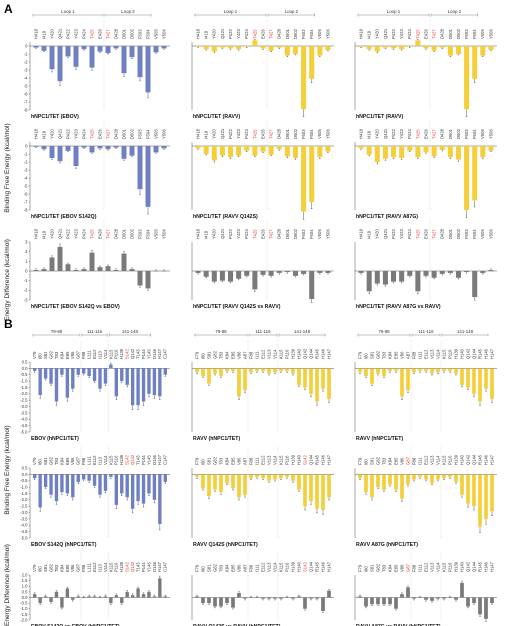 The height and width of the screenshot is (626, 520). Describe the element at coordinates (131, 133) in the screenshot. I see `residue-label: D502` at that location.